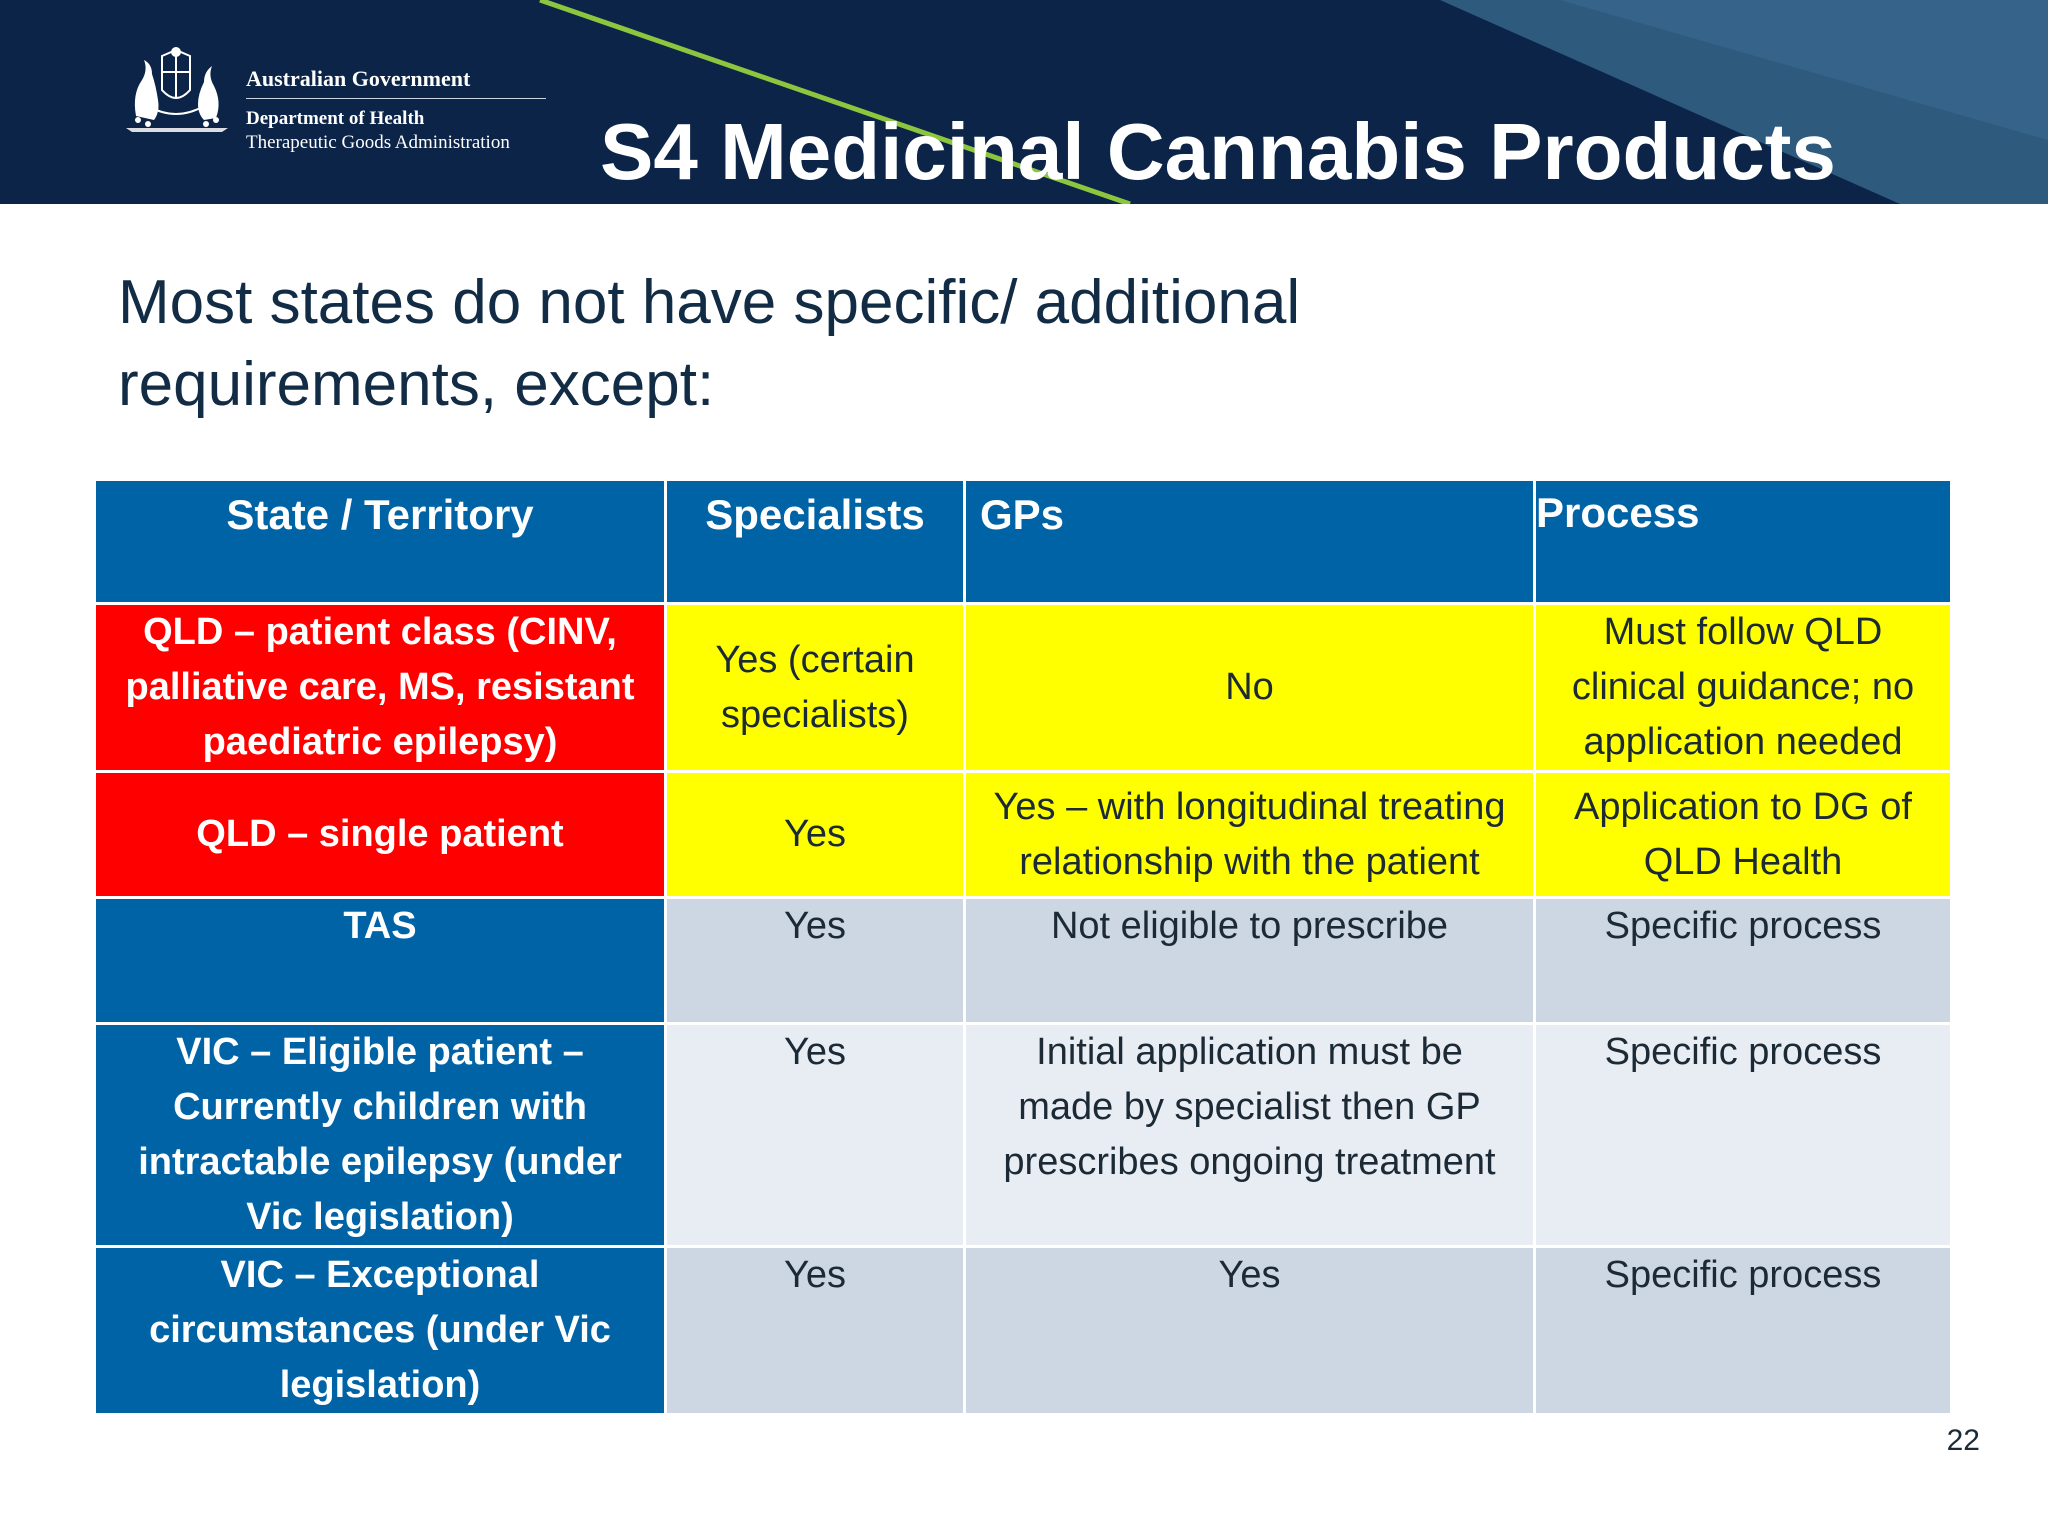 The height and width of the screenshot is (1536, 2048). I want to click on header-accent-stripe, so click(835, 102).